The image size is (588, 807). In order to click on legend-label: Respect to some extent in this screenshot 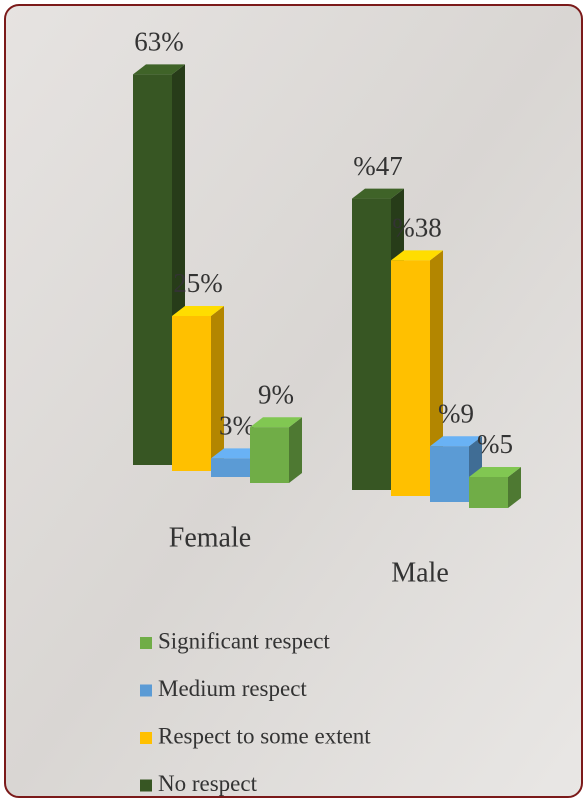, I will do `click(264, 735)`.